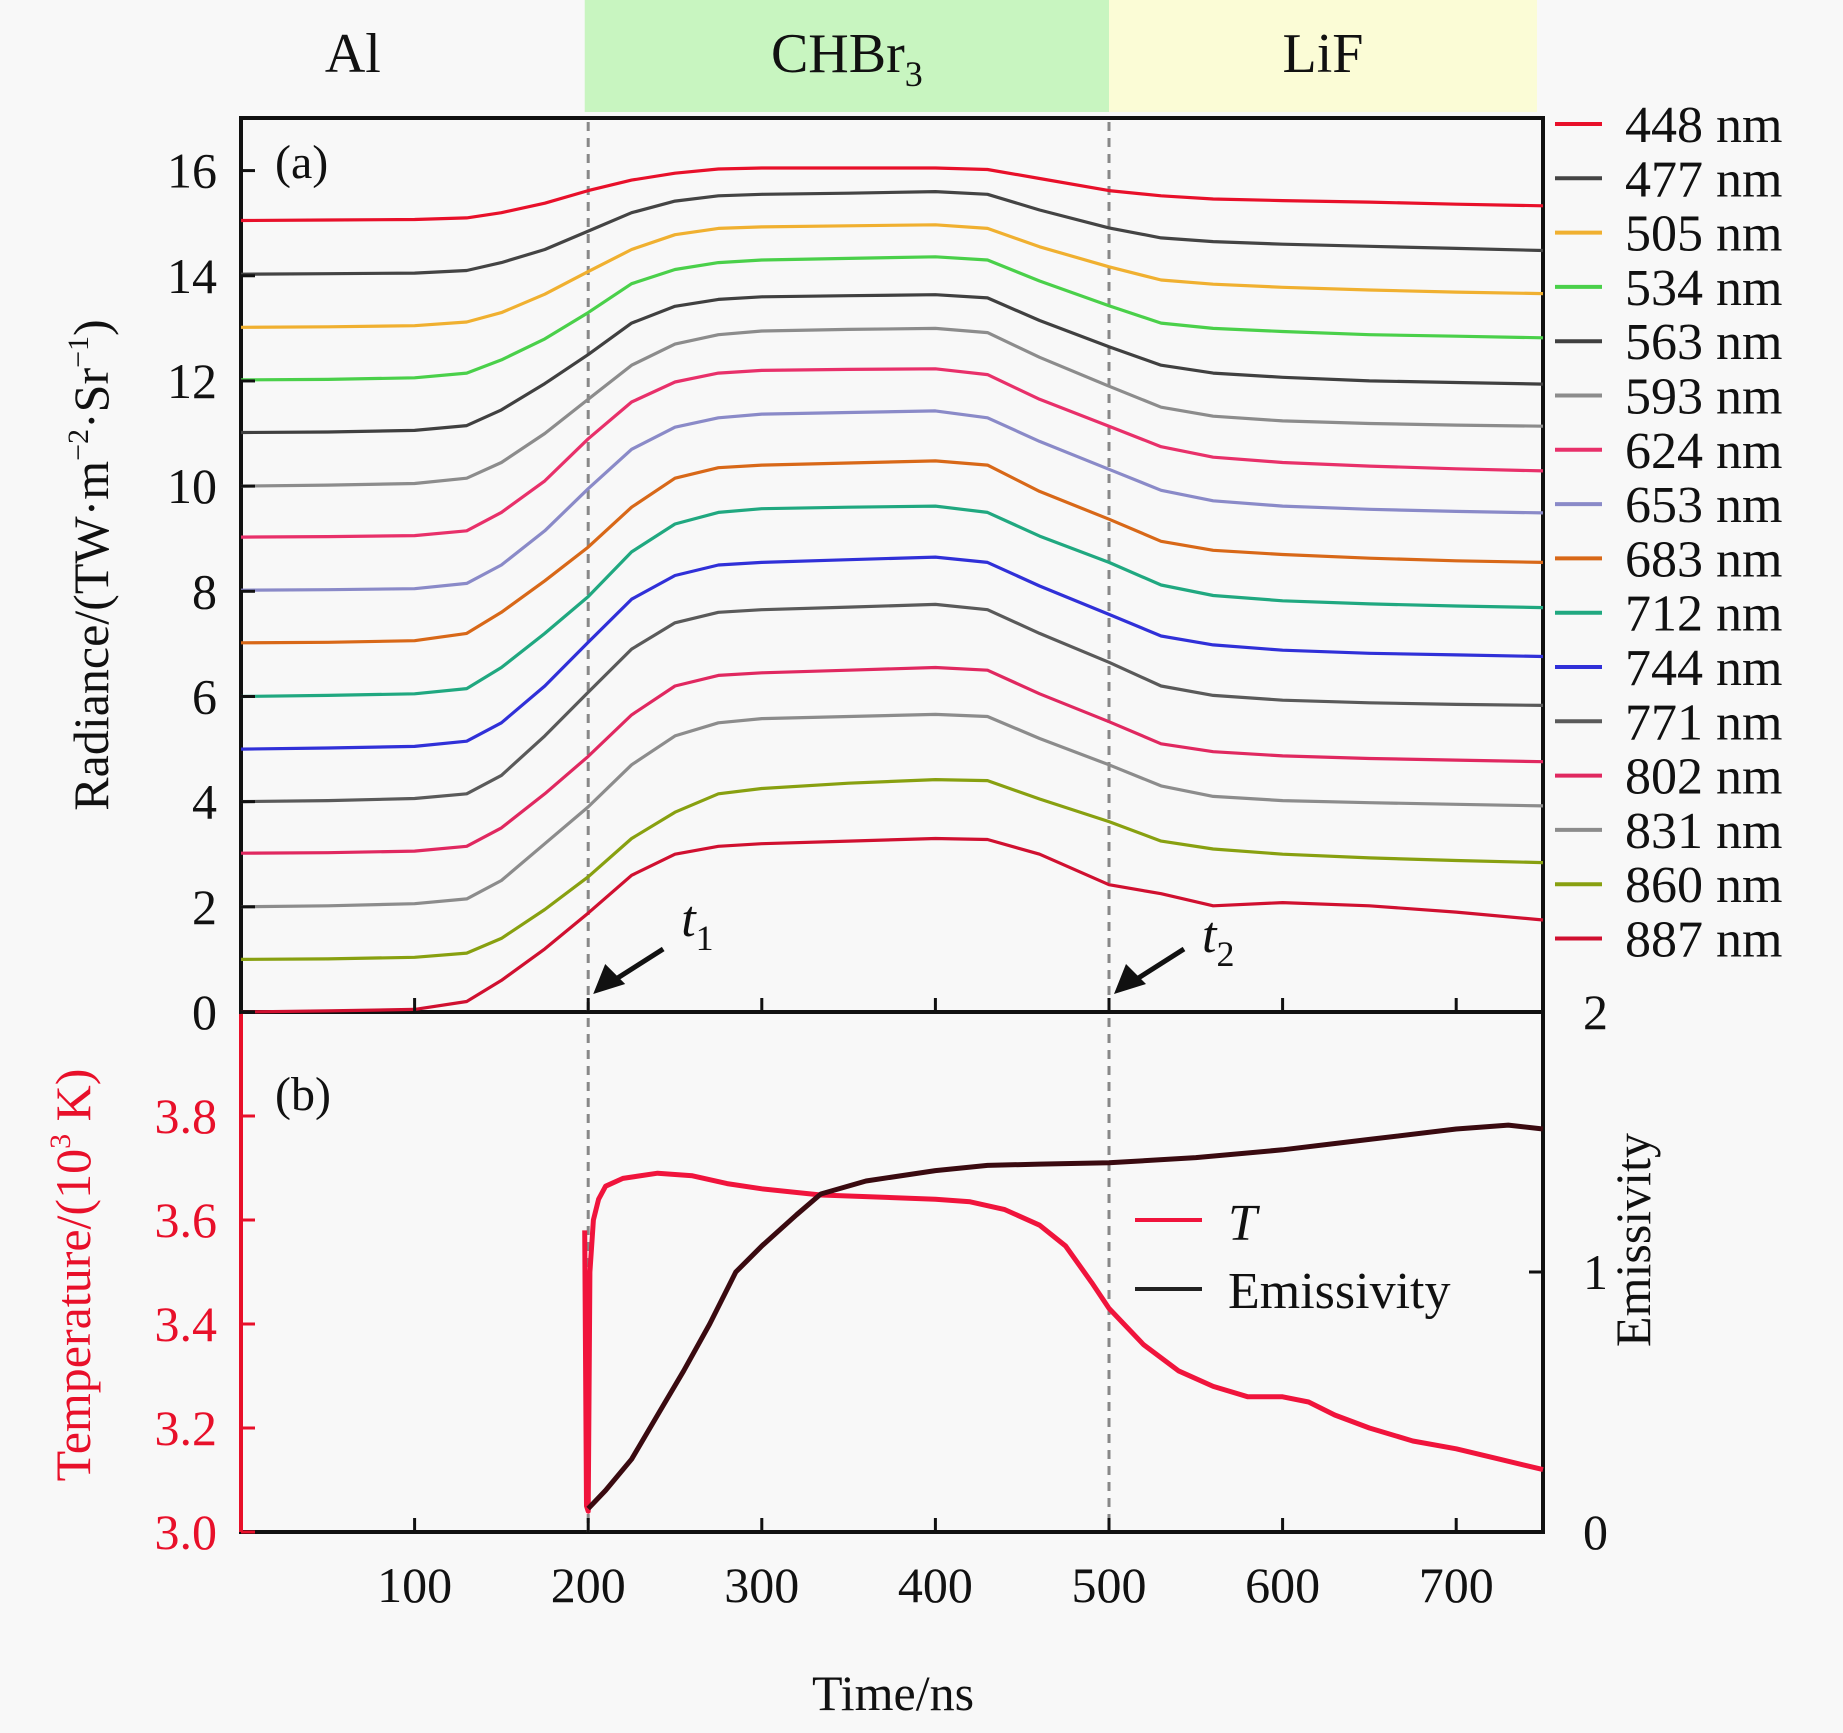 Image resolution: width=1843 pixels, height=1733 pixels. What do you see at coordinates (1282, 1585) in the screenshot?
I see `x-tick-label: 600` at bounding box center [1282, 1585].